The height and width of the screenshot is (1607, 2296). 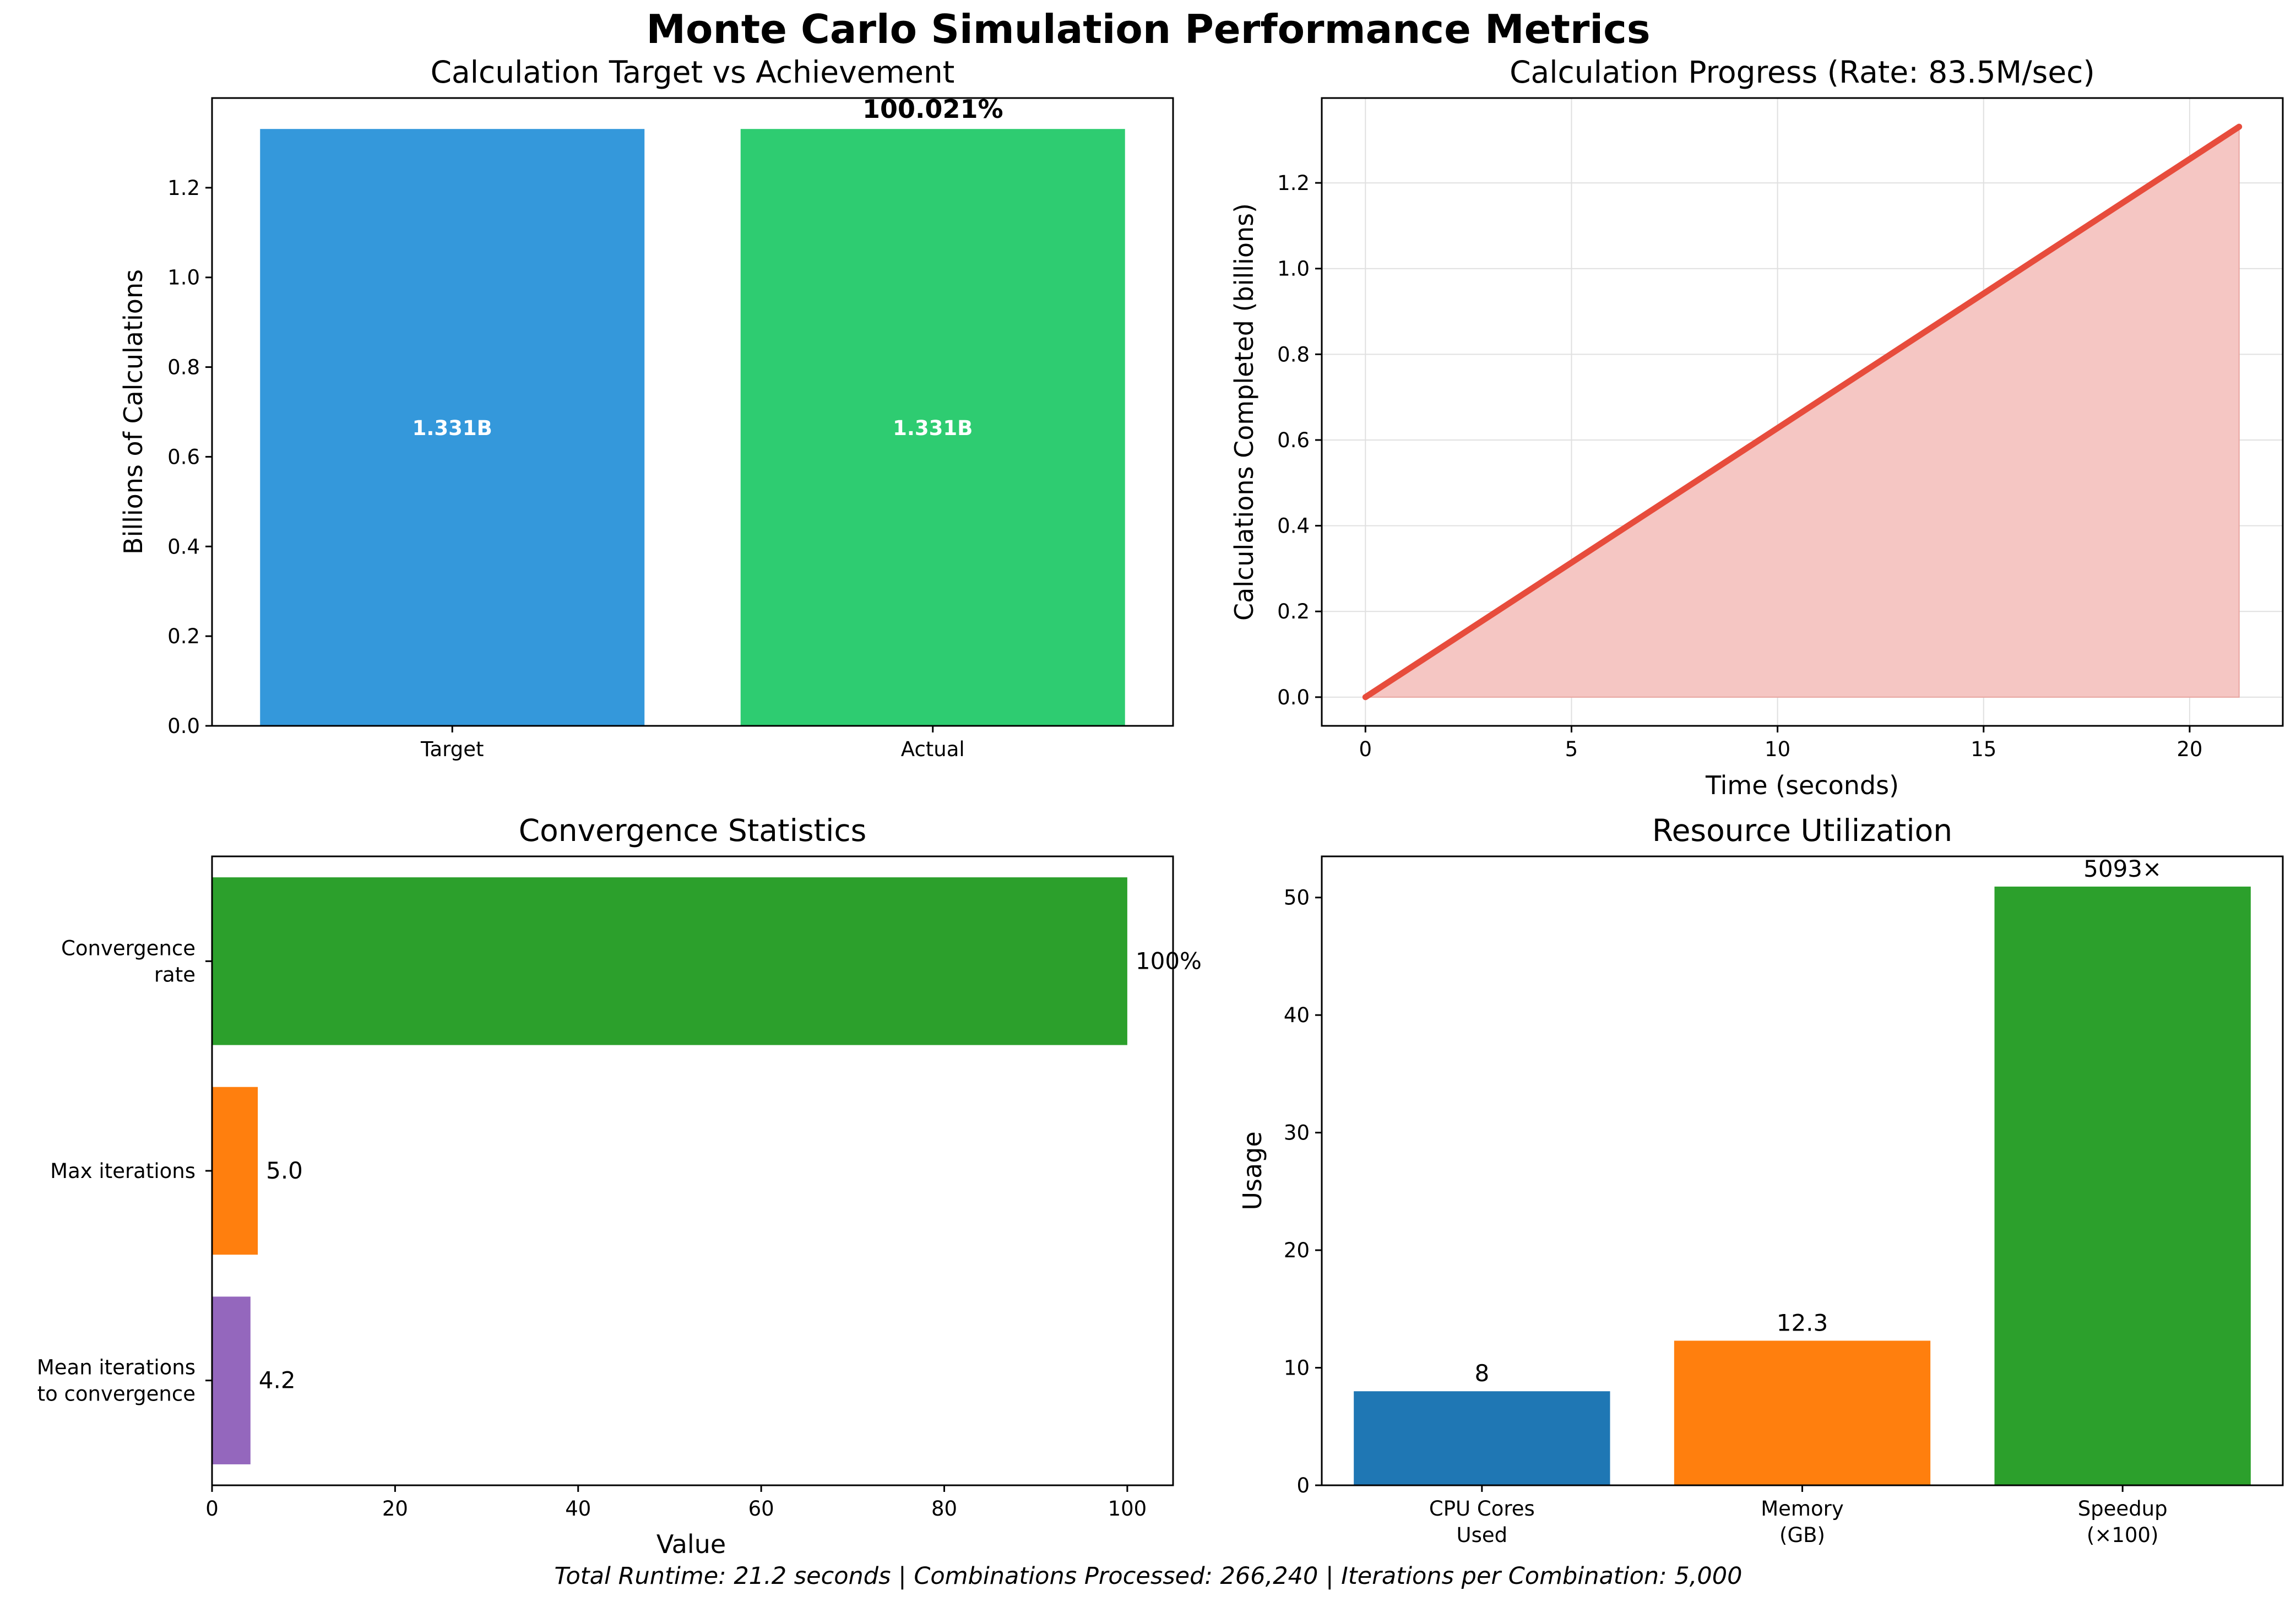 What do you see at coordinates (1803, 72) in the screenshot?
I see `chart-title: Calculation Progress (Rate: 83.5M/sec)` at bounding box center [1803, 72].